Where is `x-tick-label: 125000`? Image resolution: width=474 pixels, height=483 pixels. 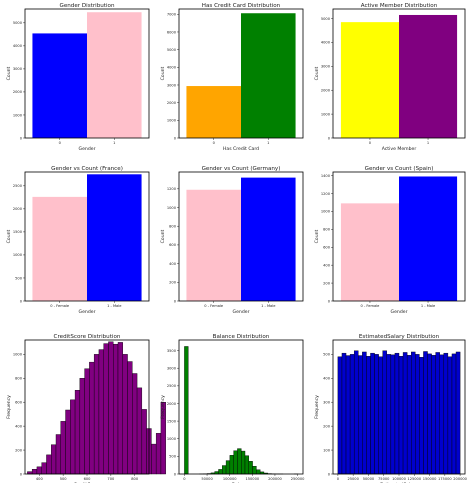 x-tick-label: 125000 is located at coordinates (414, 479).